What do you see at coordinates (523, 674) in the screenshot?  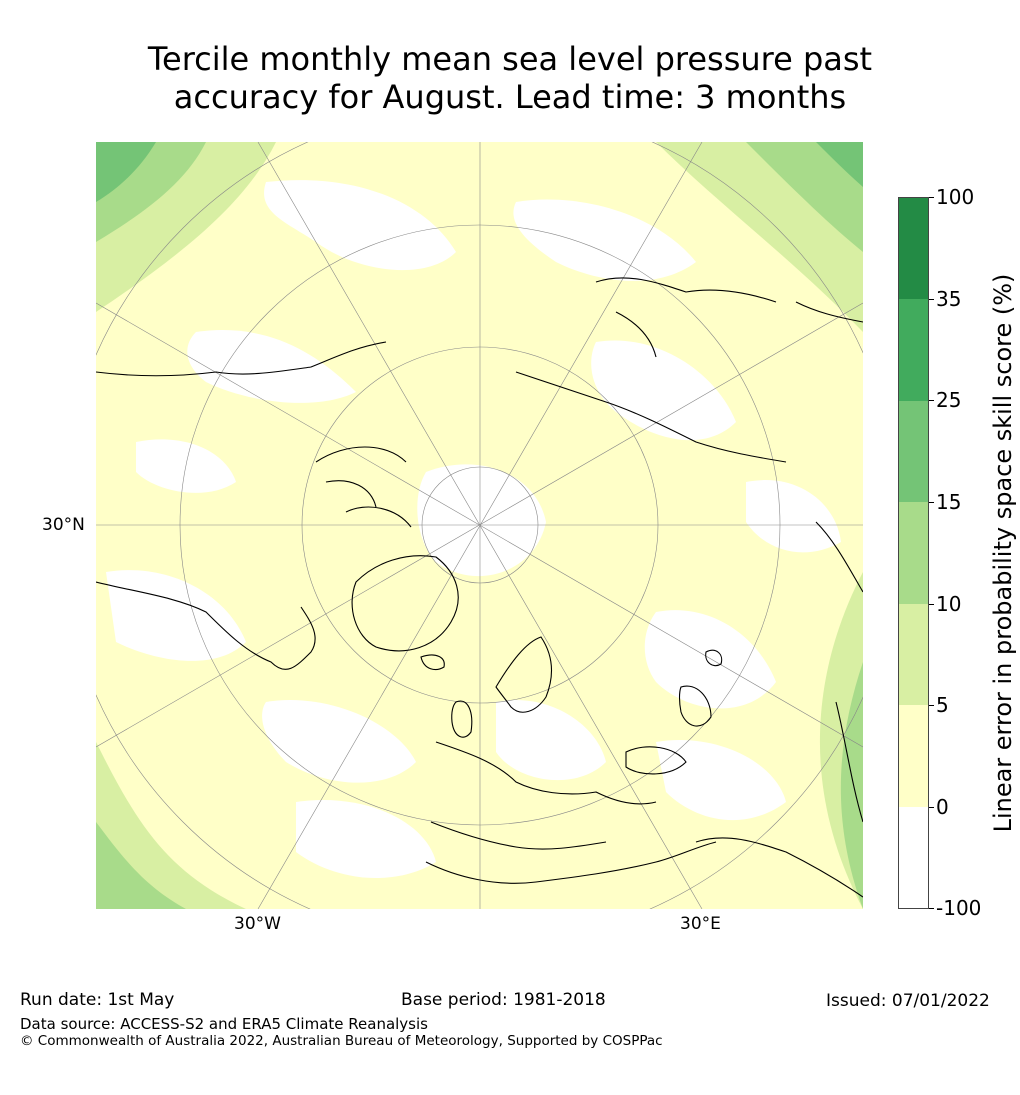 I see `coast-scandinavia` at bounding box center [523, 674].